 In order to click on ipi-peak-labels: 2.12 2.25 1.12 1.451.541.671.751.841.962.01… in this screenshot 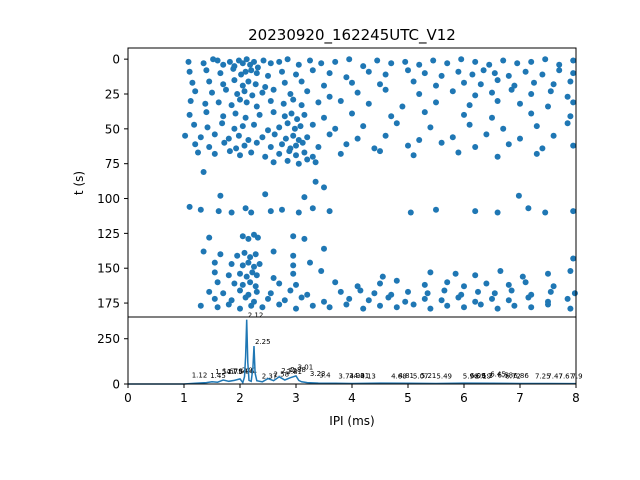, I will do `click(387, 346)`.